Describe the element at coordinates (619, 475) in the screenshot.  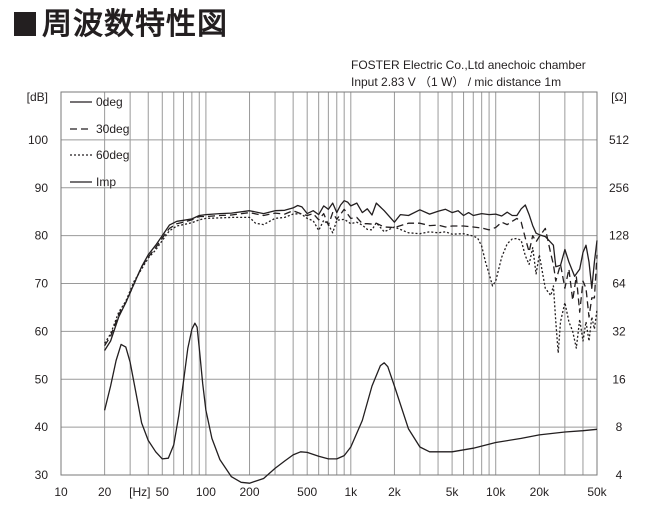
I see `y2-tick-label: 4` at that location.